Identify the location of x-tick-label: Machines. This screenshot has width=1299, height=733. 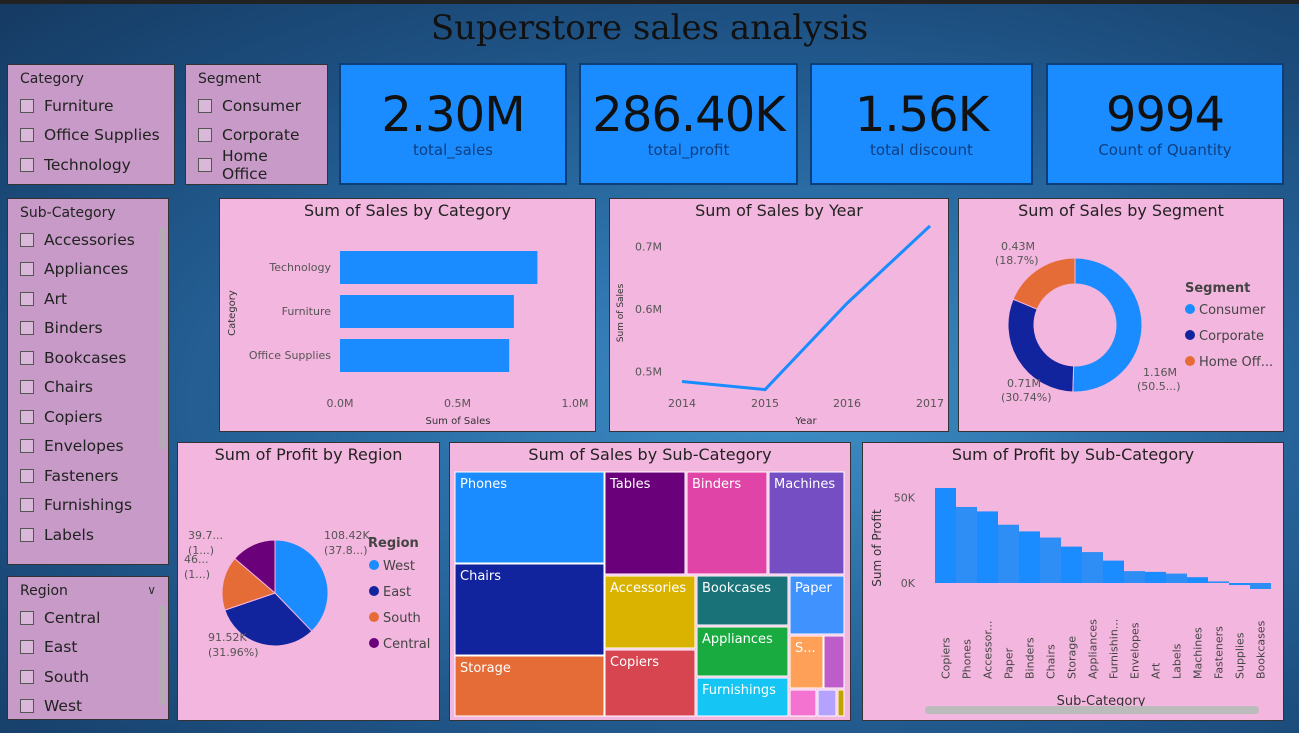
(1198, 653).